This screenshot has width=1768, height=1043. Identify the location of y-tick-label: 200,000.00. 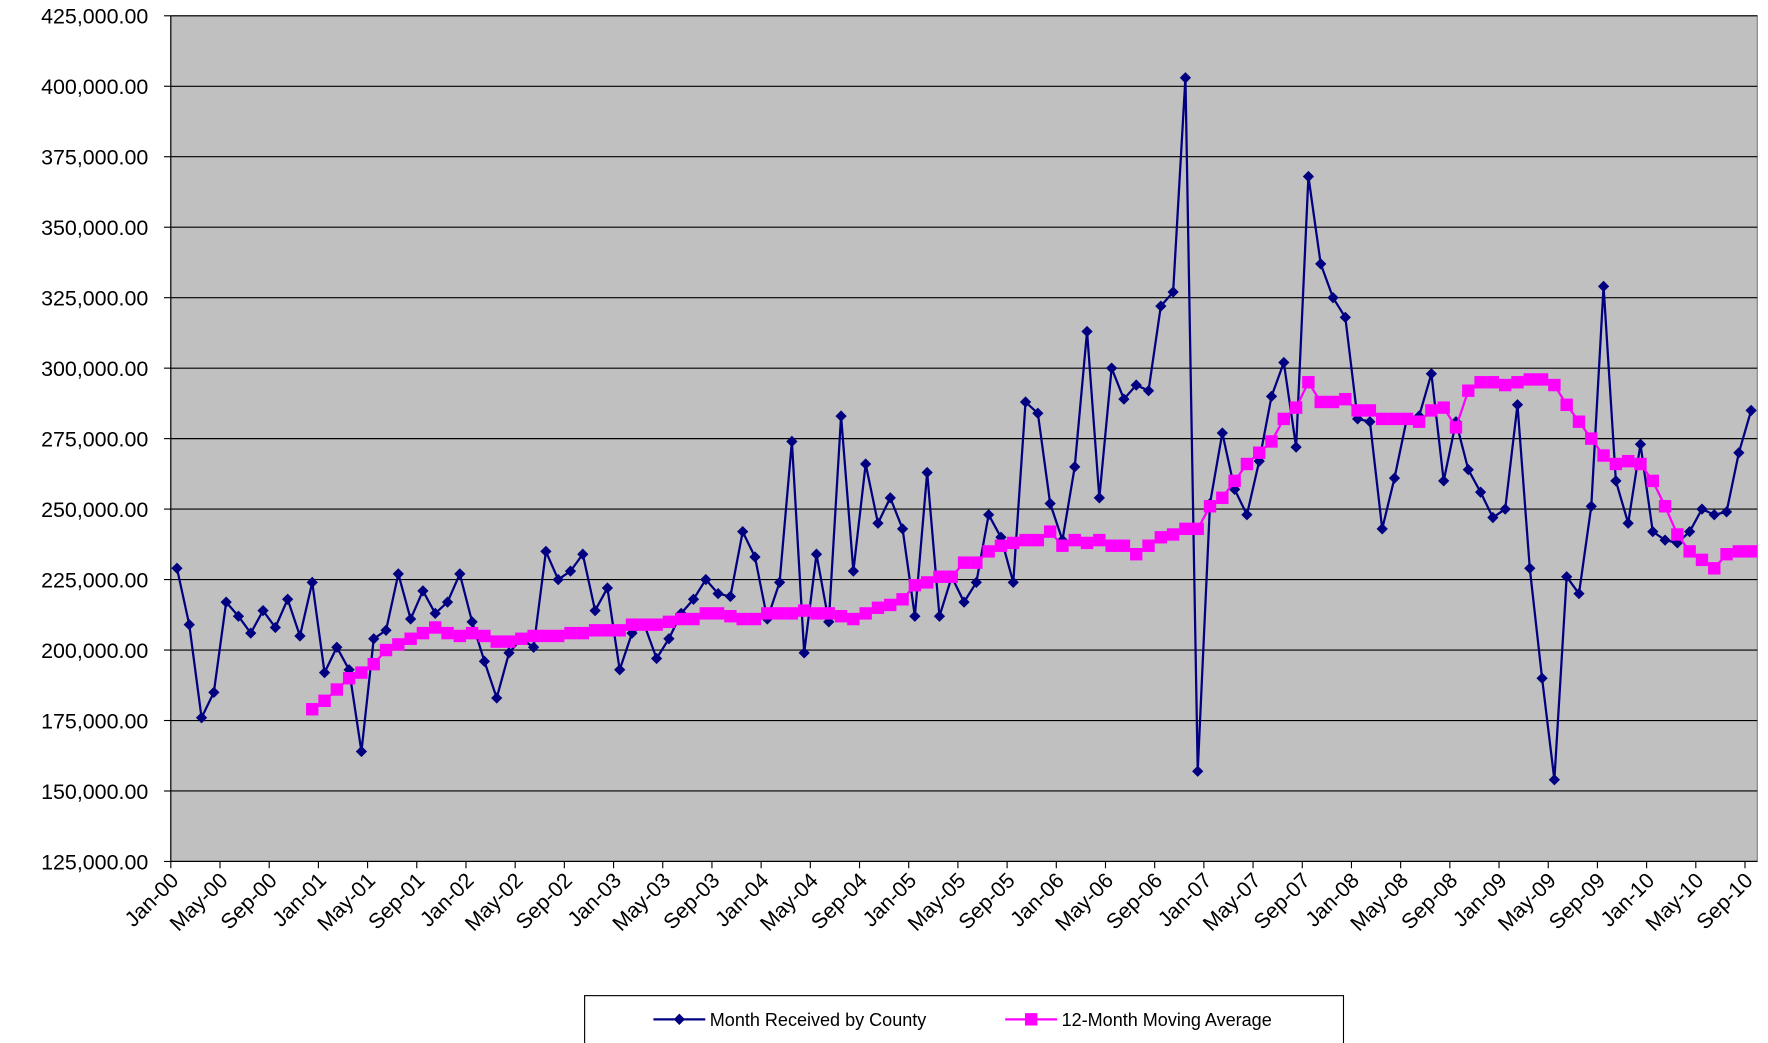
(94, 651).